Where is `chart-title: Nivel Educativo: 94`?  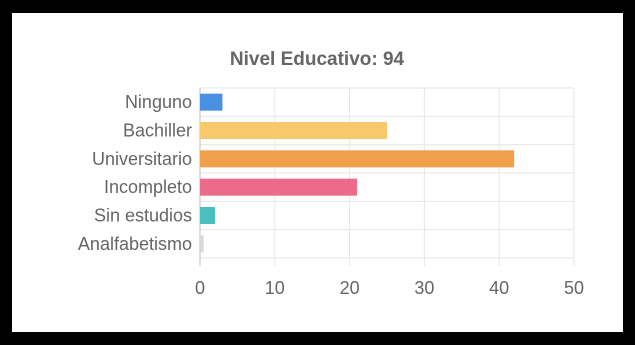
chart-title: Nivel Educativo: 94 is located at coordinates (317, 59).